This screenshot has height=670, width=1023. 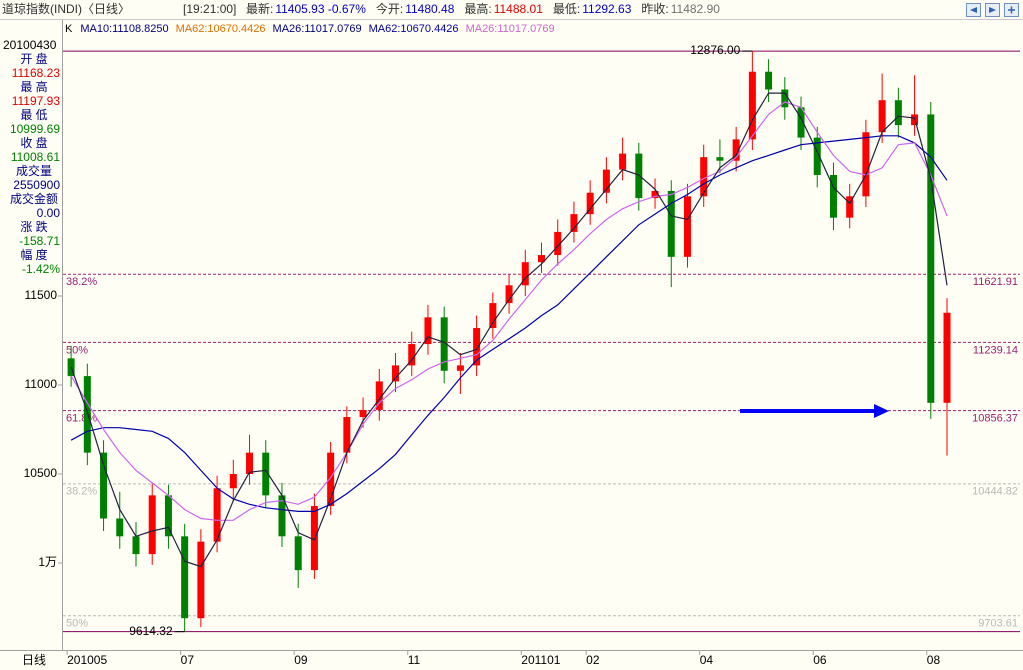 What do you see at coordinates (33, 142) in the screenshot?
I see `info-label: 收 盘` at bounding box center [33, 142].